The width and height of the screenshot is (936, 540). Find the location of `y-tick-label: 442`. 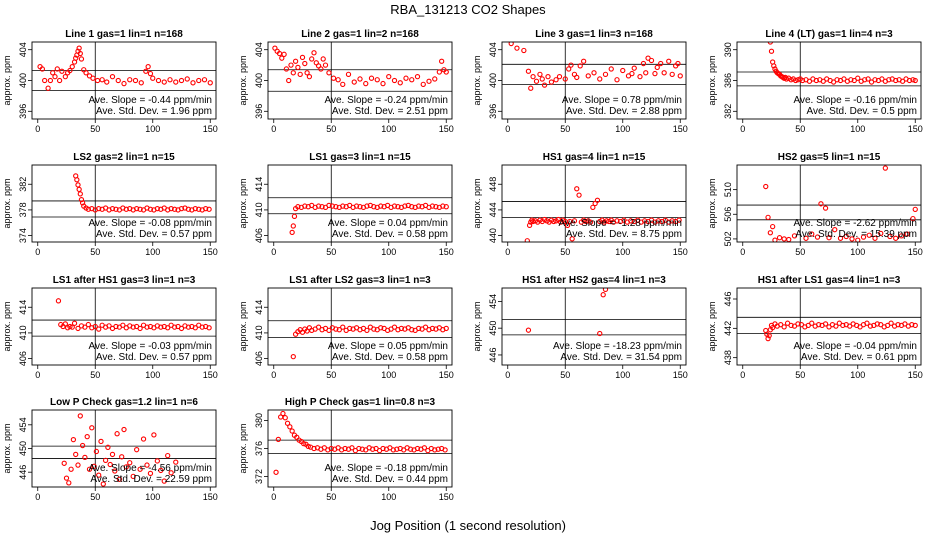

y-tick-label: 442 is located at coordinates (728, 328).